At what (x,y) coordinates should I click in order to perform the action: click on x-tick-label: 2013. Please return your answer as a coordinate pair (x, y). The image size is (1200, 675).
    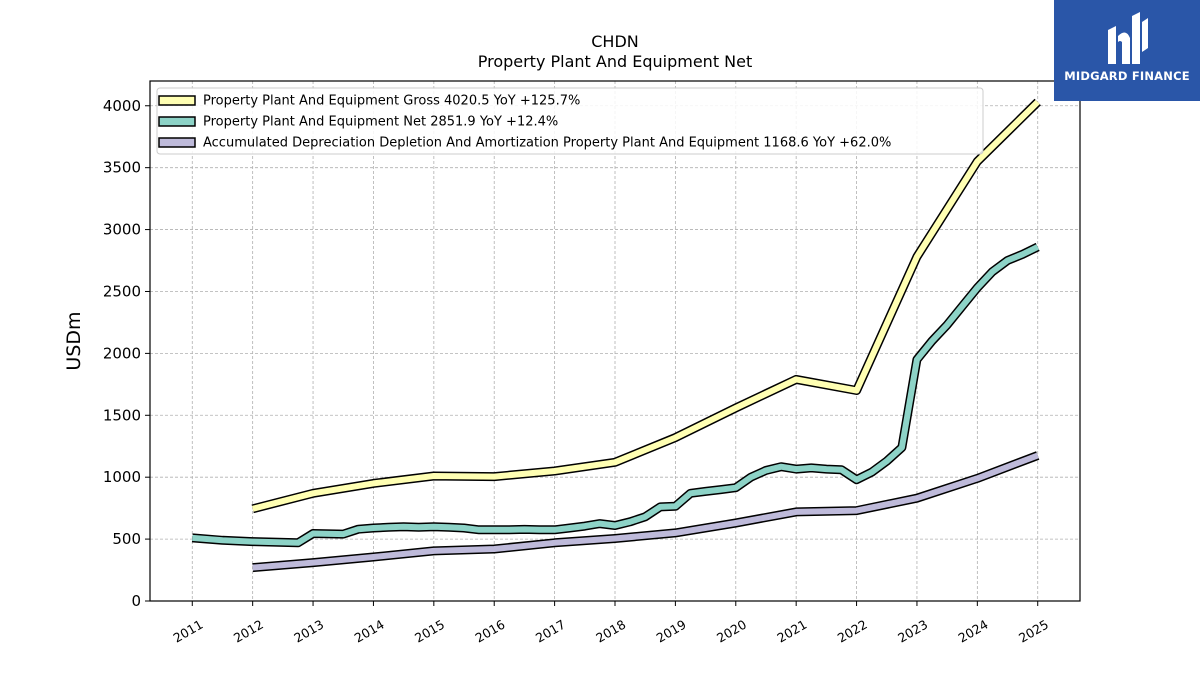
    Looking at the image, I should click on (308, 631).